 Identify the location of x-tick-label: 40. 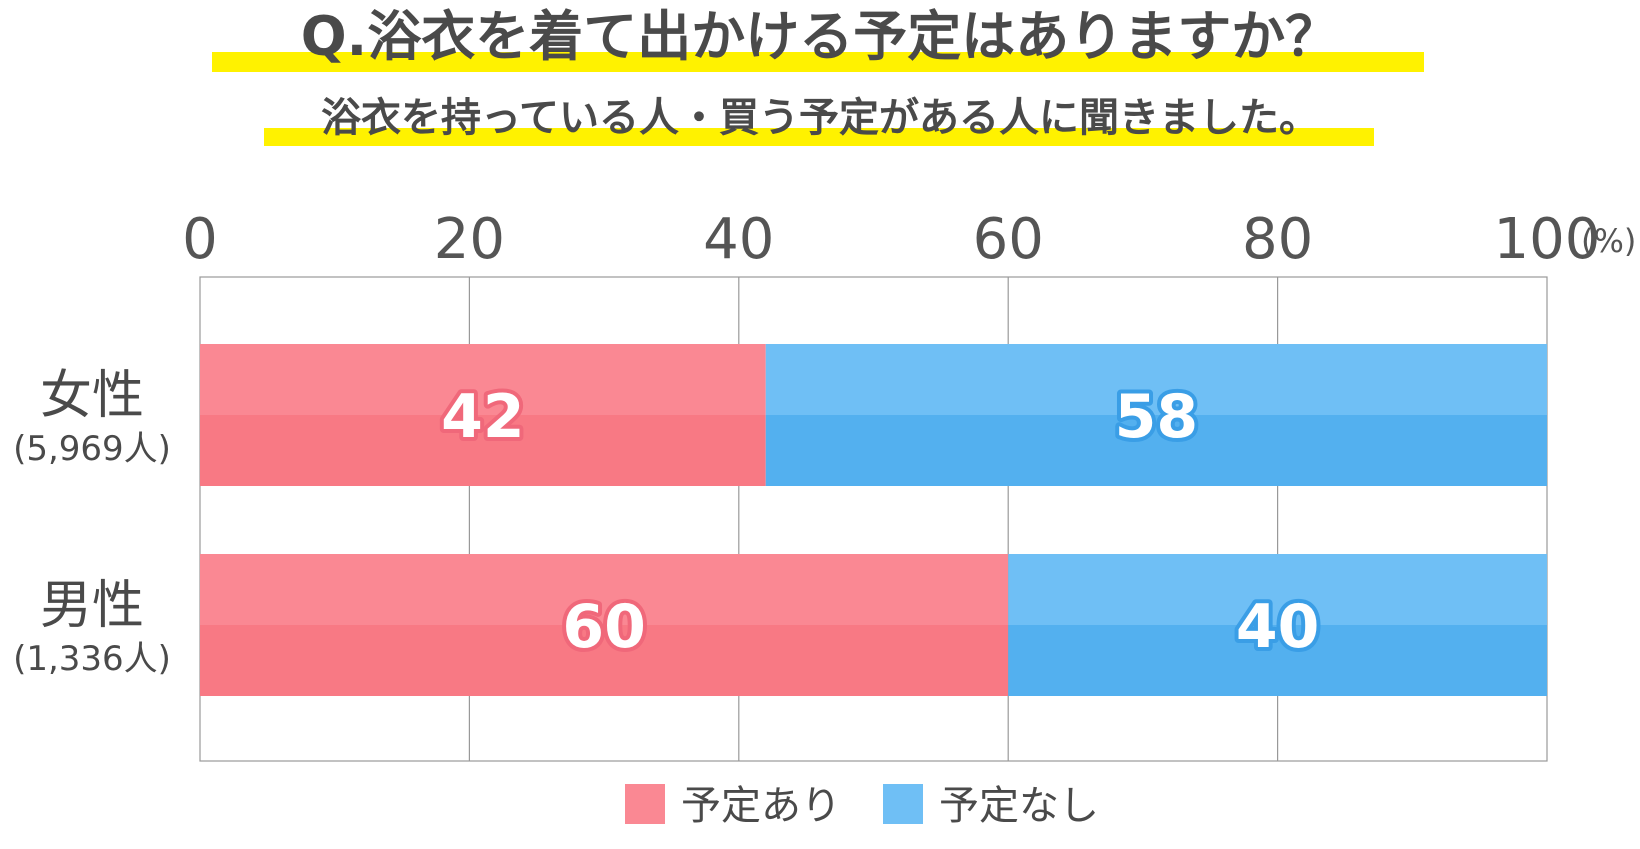
(738, 239).